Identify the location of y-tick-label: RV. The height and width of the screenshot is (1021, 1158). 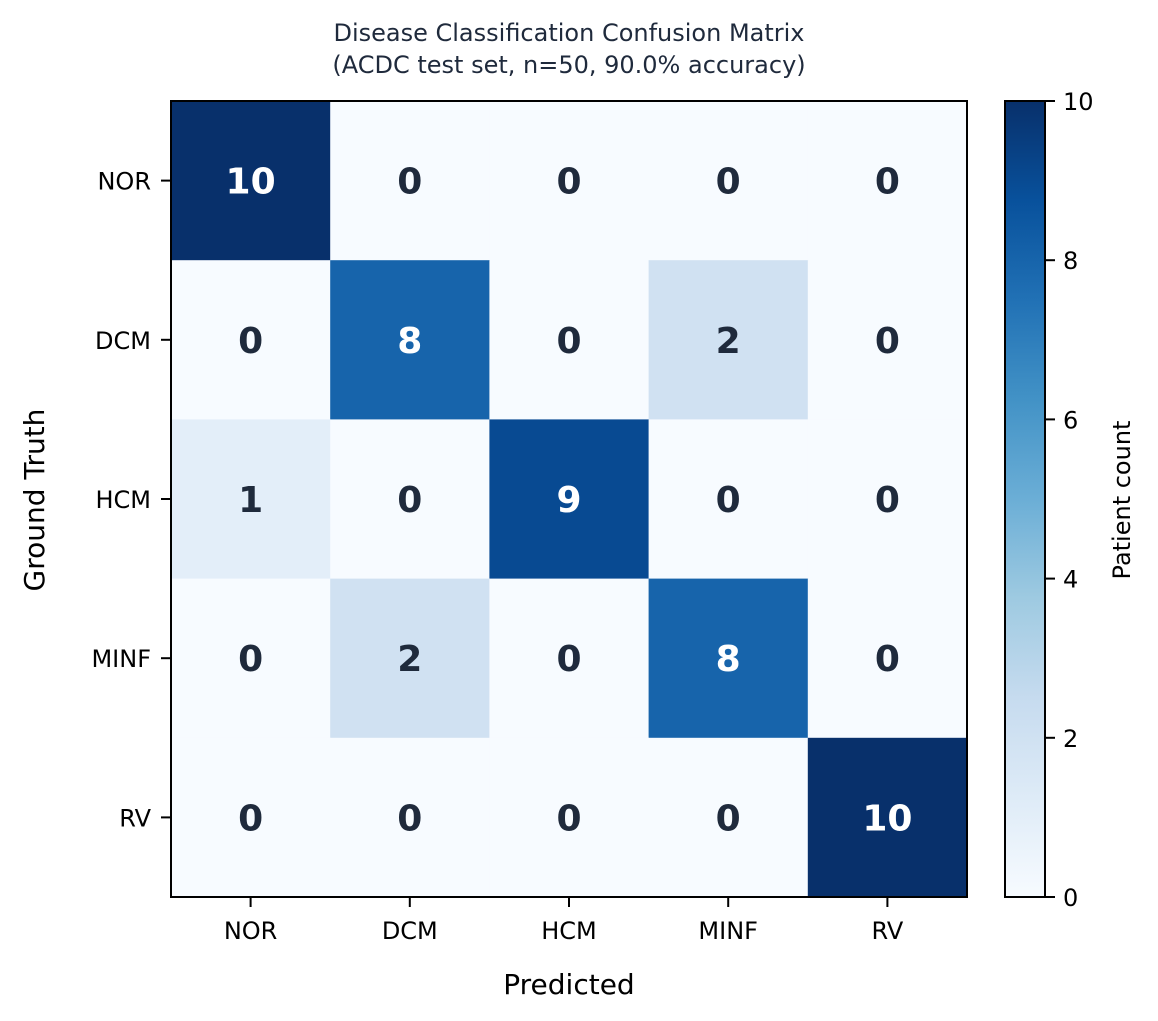
(135, 818).